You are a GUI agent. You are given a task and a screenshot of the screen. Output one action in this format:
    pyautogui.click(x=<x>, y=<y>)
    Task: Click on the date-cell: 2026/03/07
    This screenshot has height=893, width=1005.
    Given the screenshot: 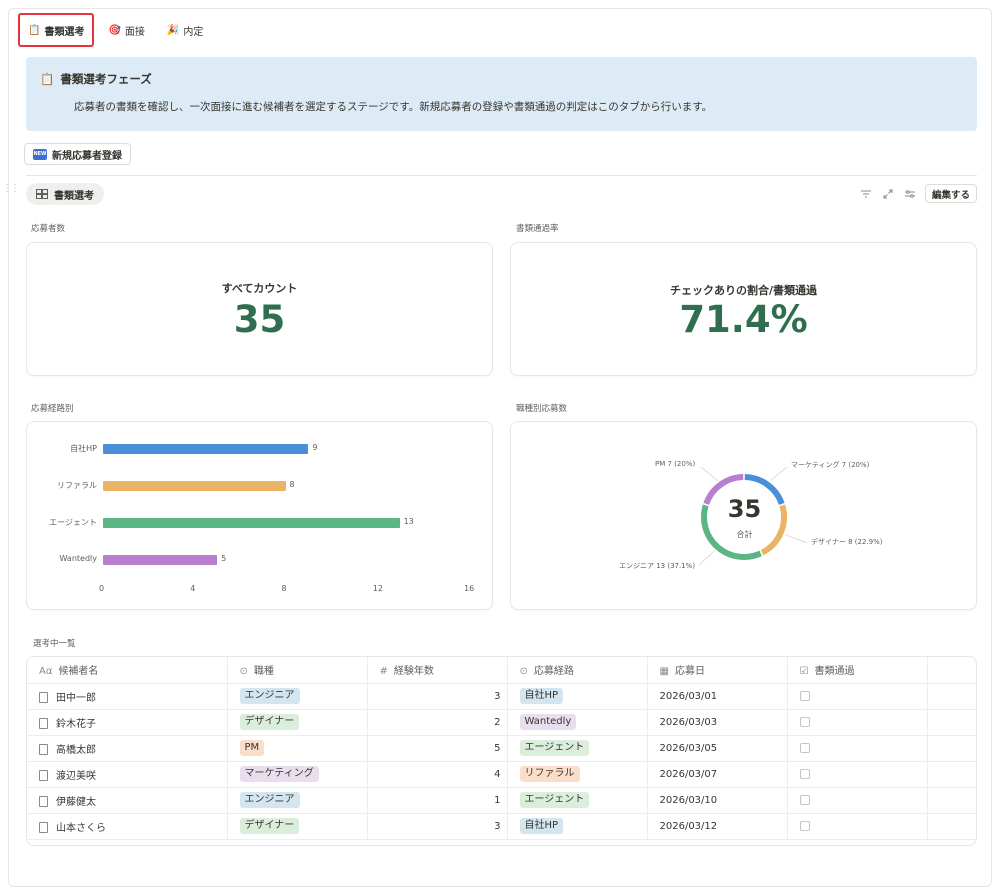 What is the action you would take?
    pyautogui.click(x=717, y=774)
    